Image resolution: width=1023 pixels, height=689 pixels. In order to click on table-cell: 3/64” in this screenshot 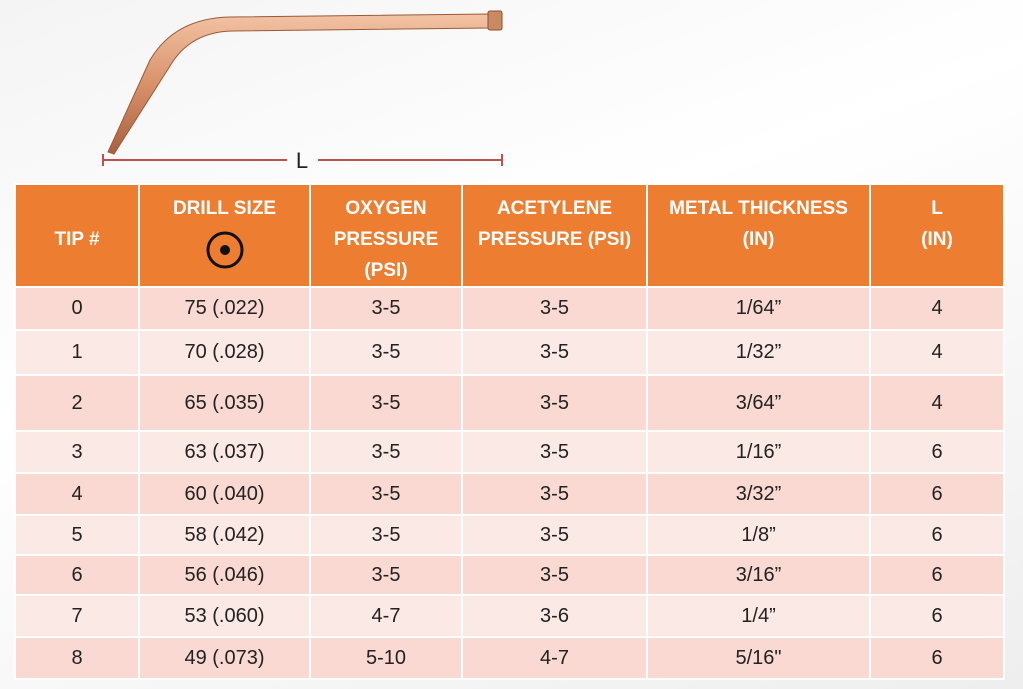, I will do `click(758, 403)`.